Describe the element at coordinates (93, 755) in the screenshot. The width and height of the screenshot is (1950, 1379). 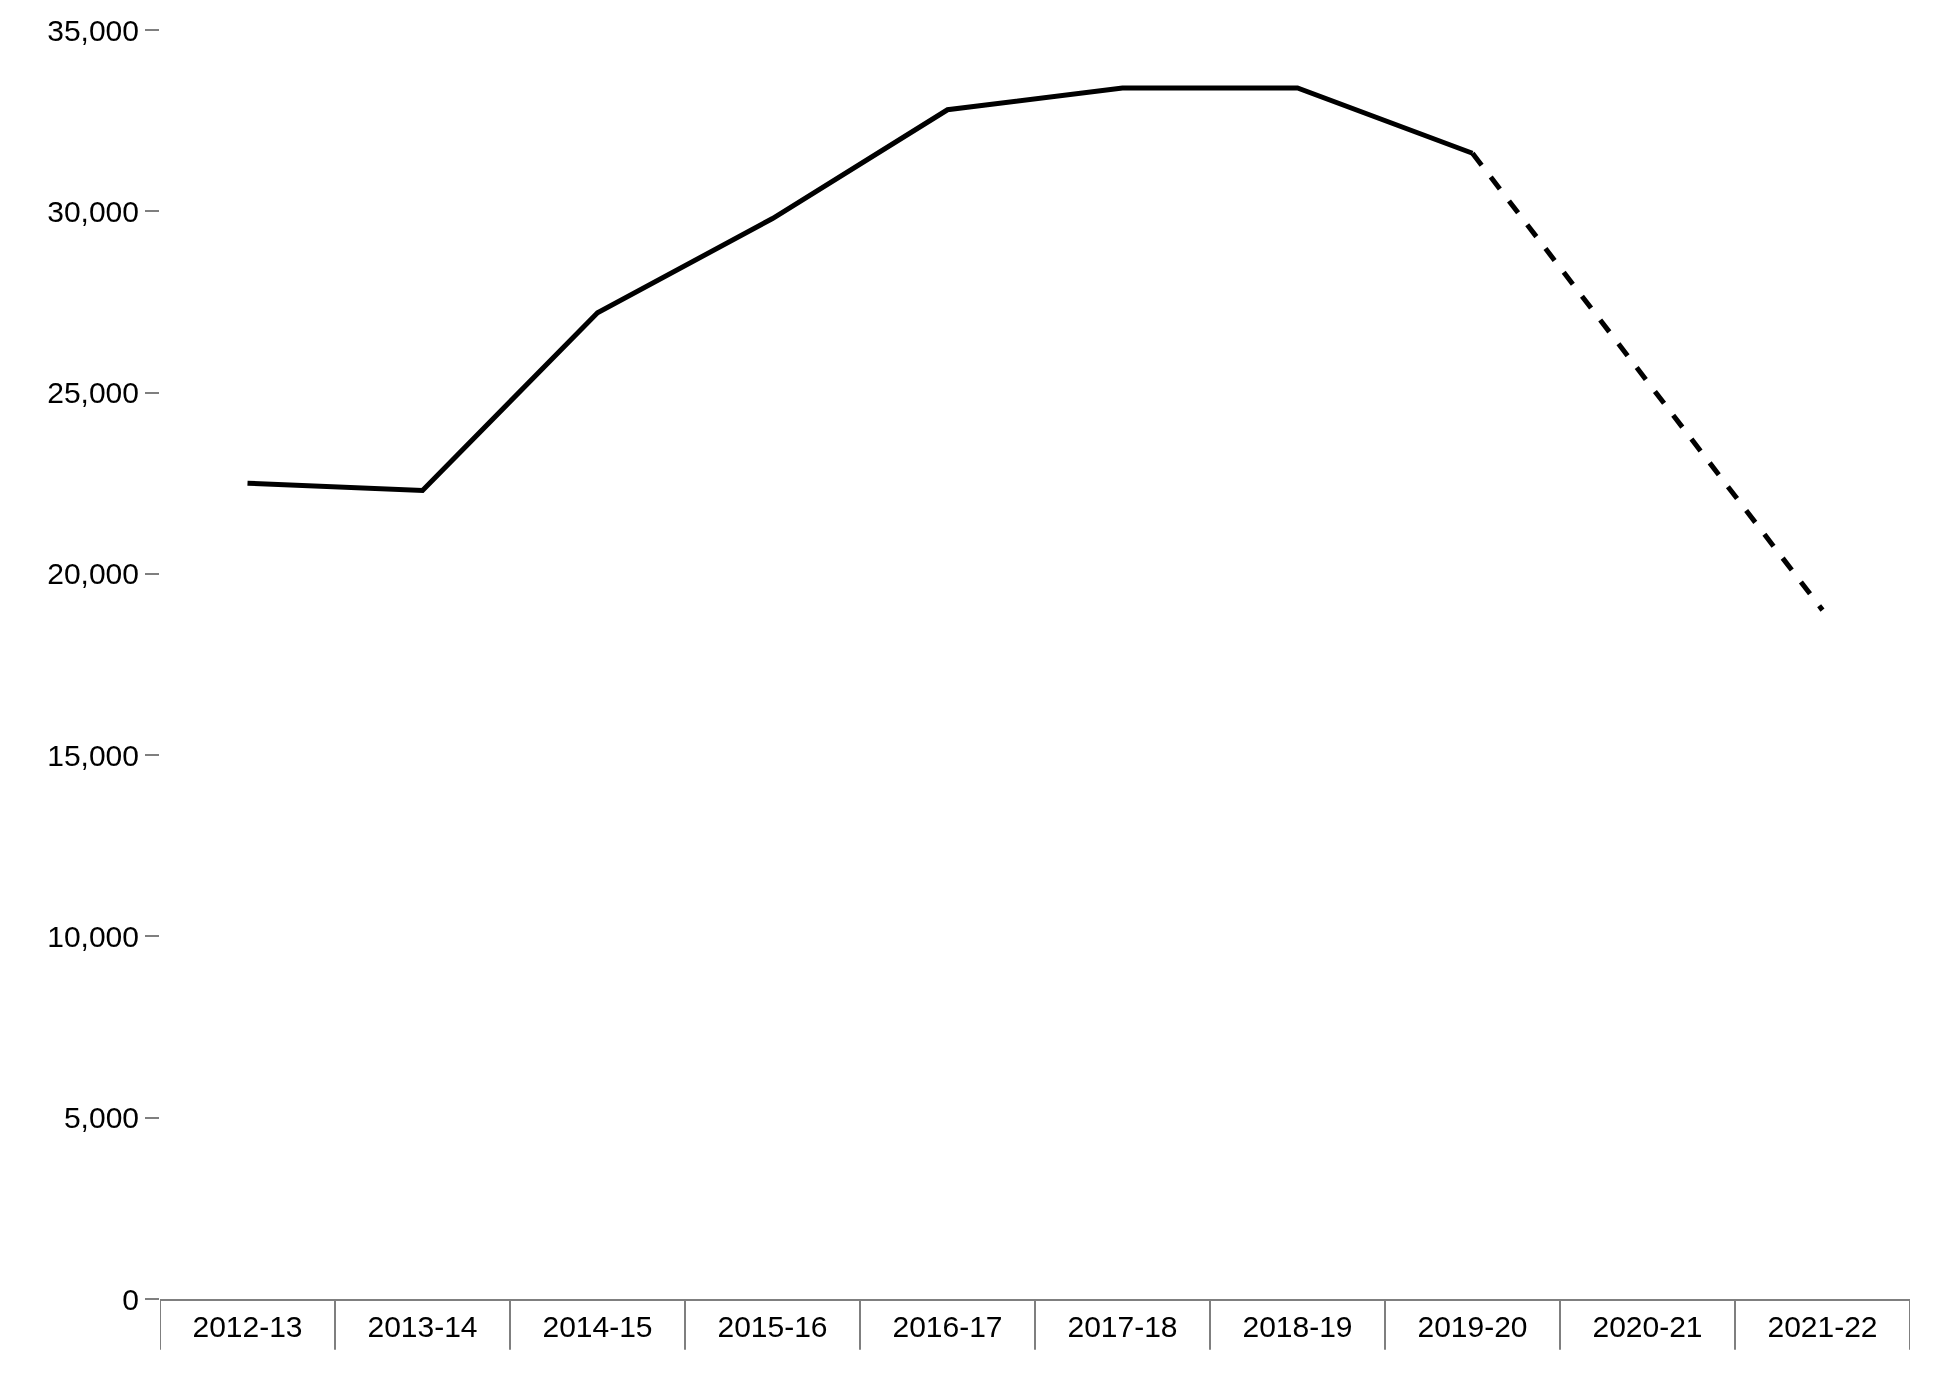
I see `y-tick-label: 15,000` at that location.